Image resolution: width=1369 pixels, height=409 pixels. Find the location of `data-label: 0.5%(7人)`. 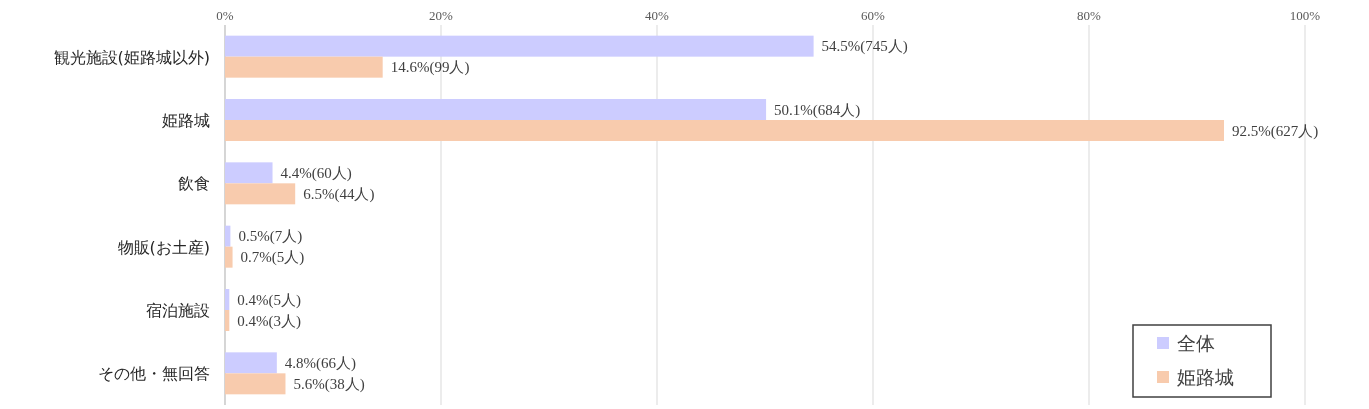

data-label: 0.5%(7人) is located at coordinates (270, 237).